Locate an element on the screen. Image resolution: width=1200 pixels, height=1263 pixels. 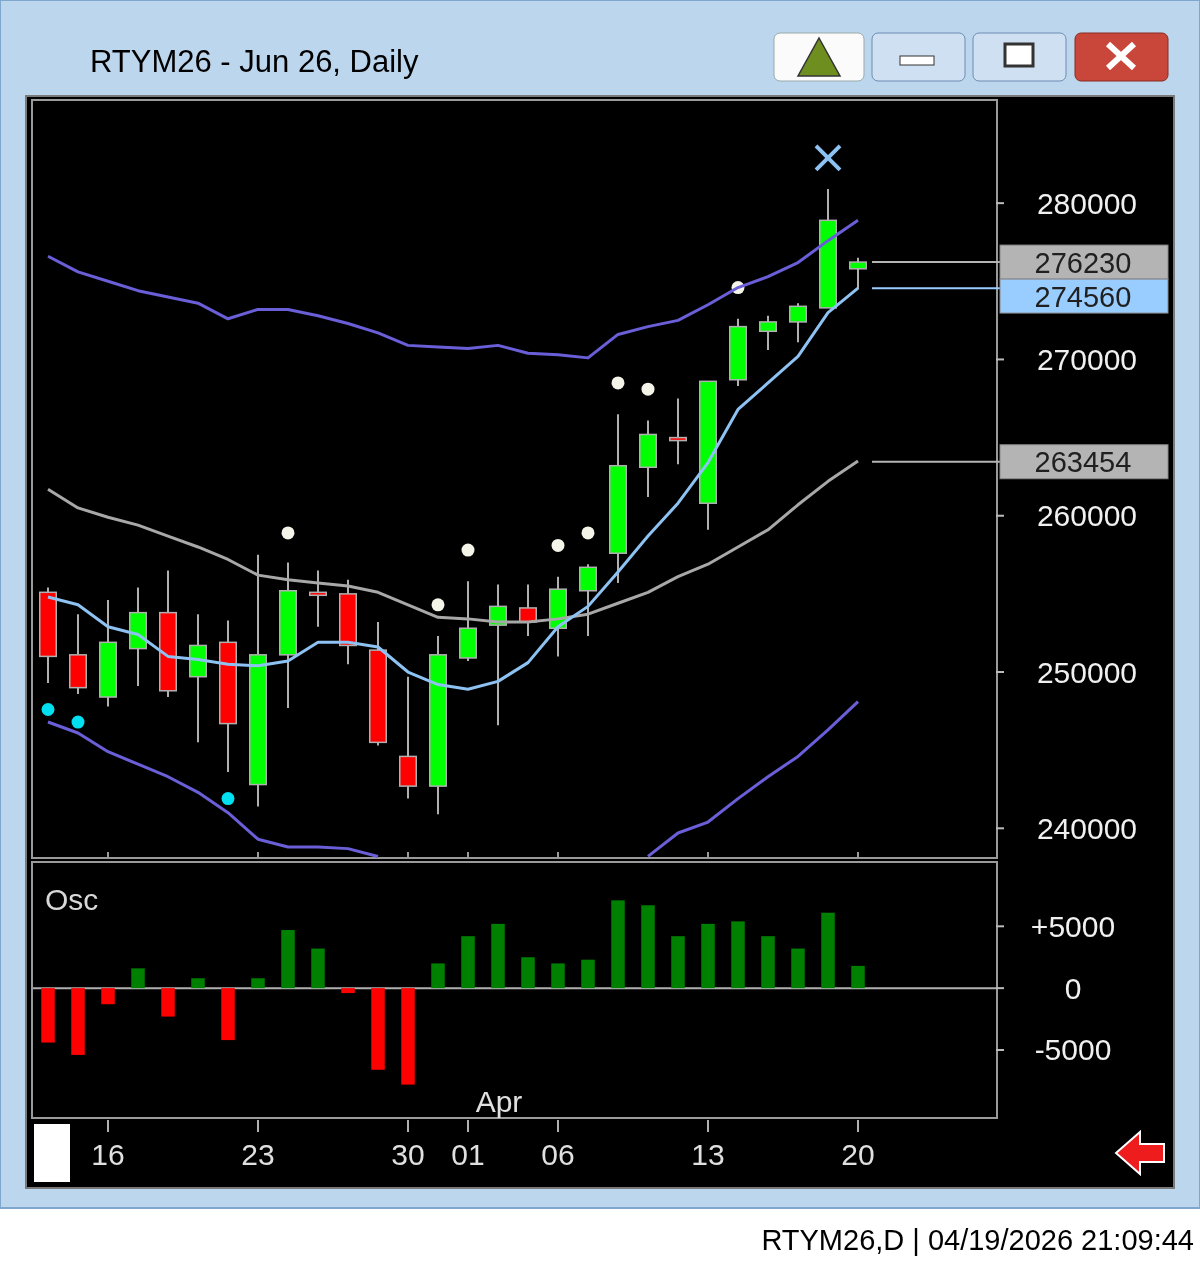
annotation: Apr is located at coordinates (499, 1101).